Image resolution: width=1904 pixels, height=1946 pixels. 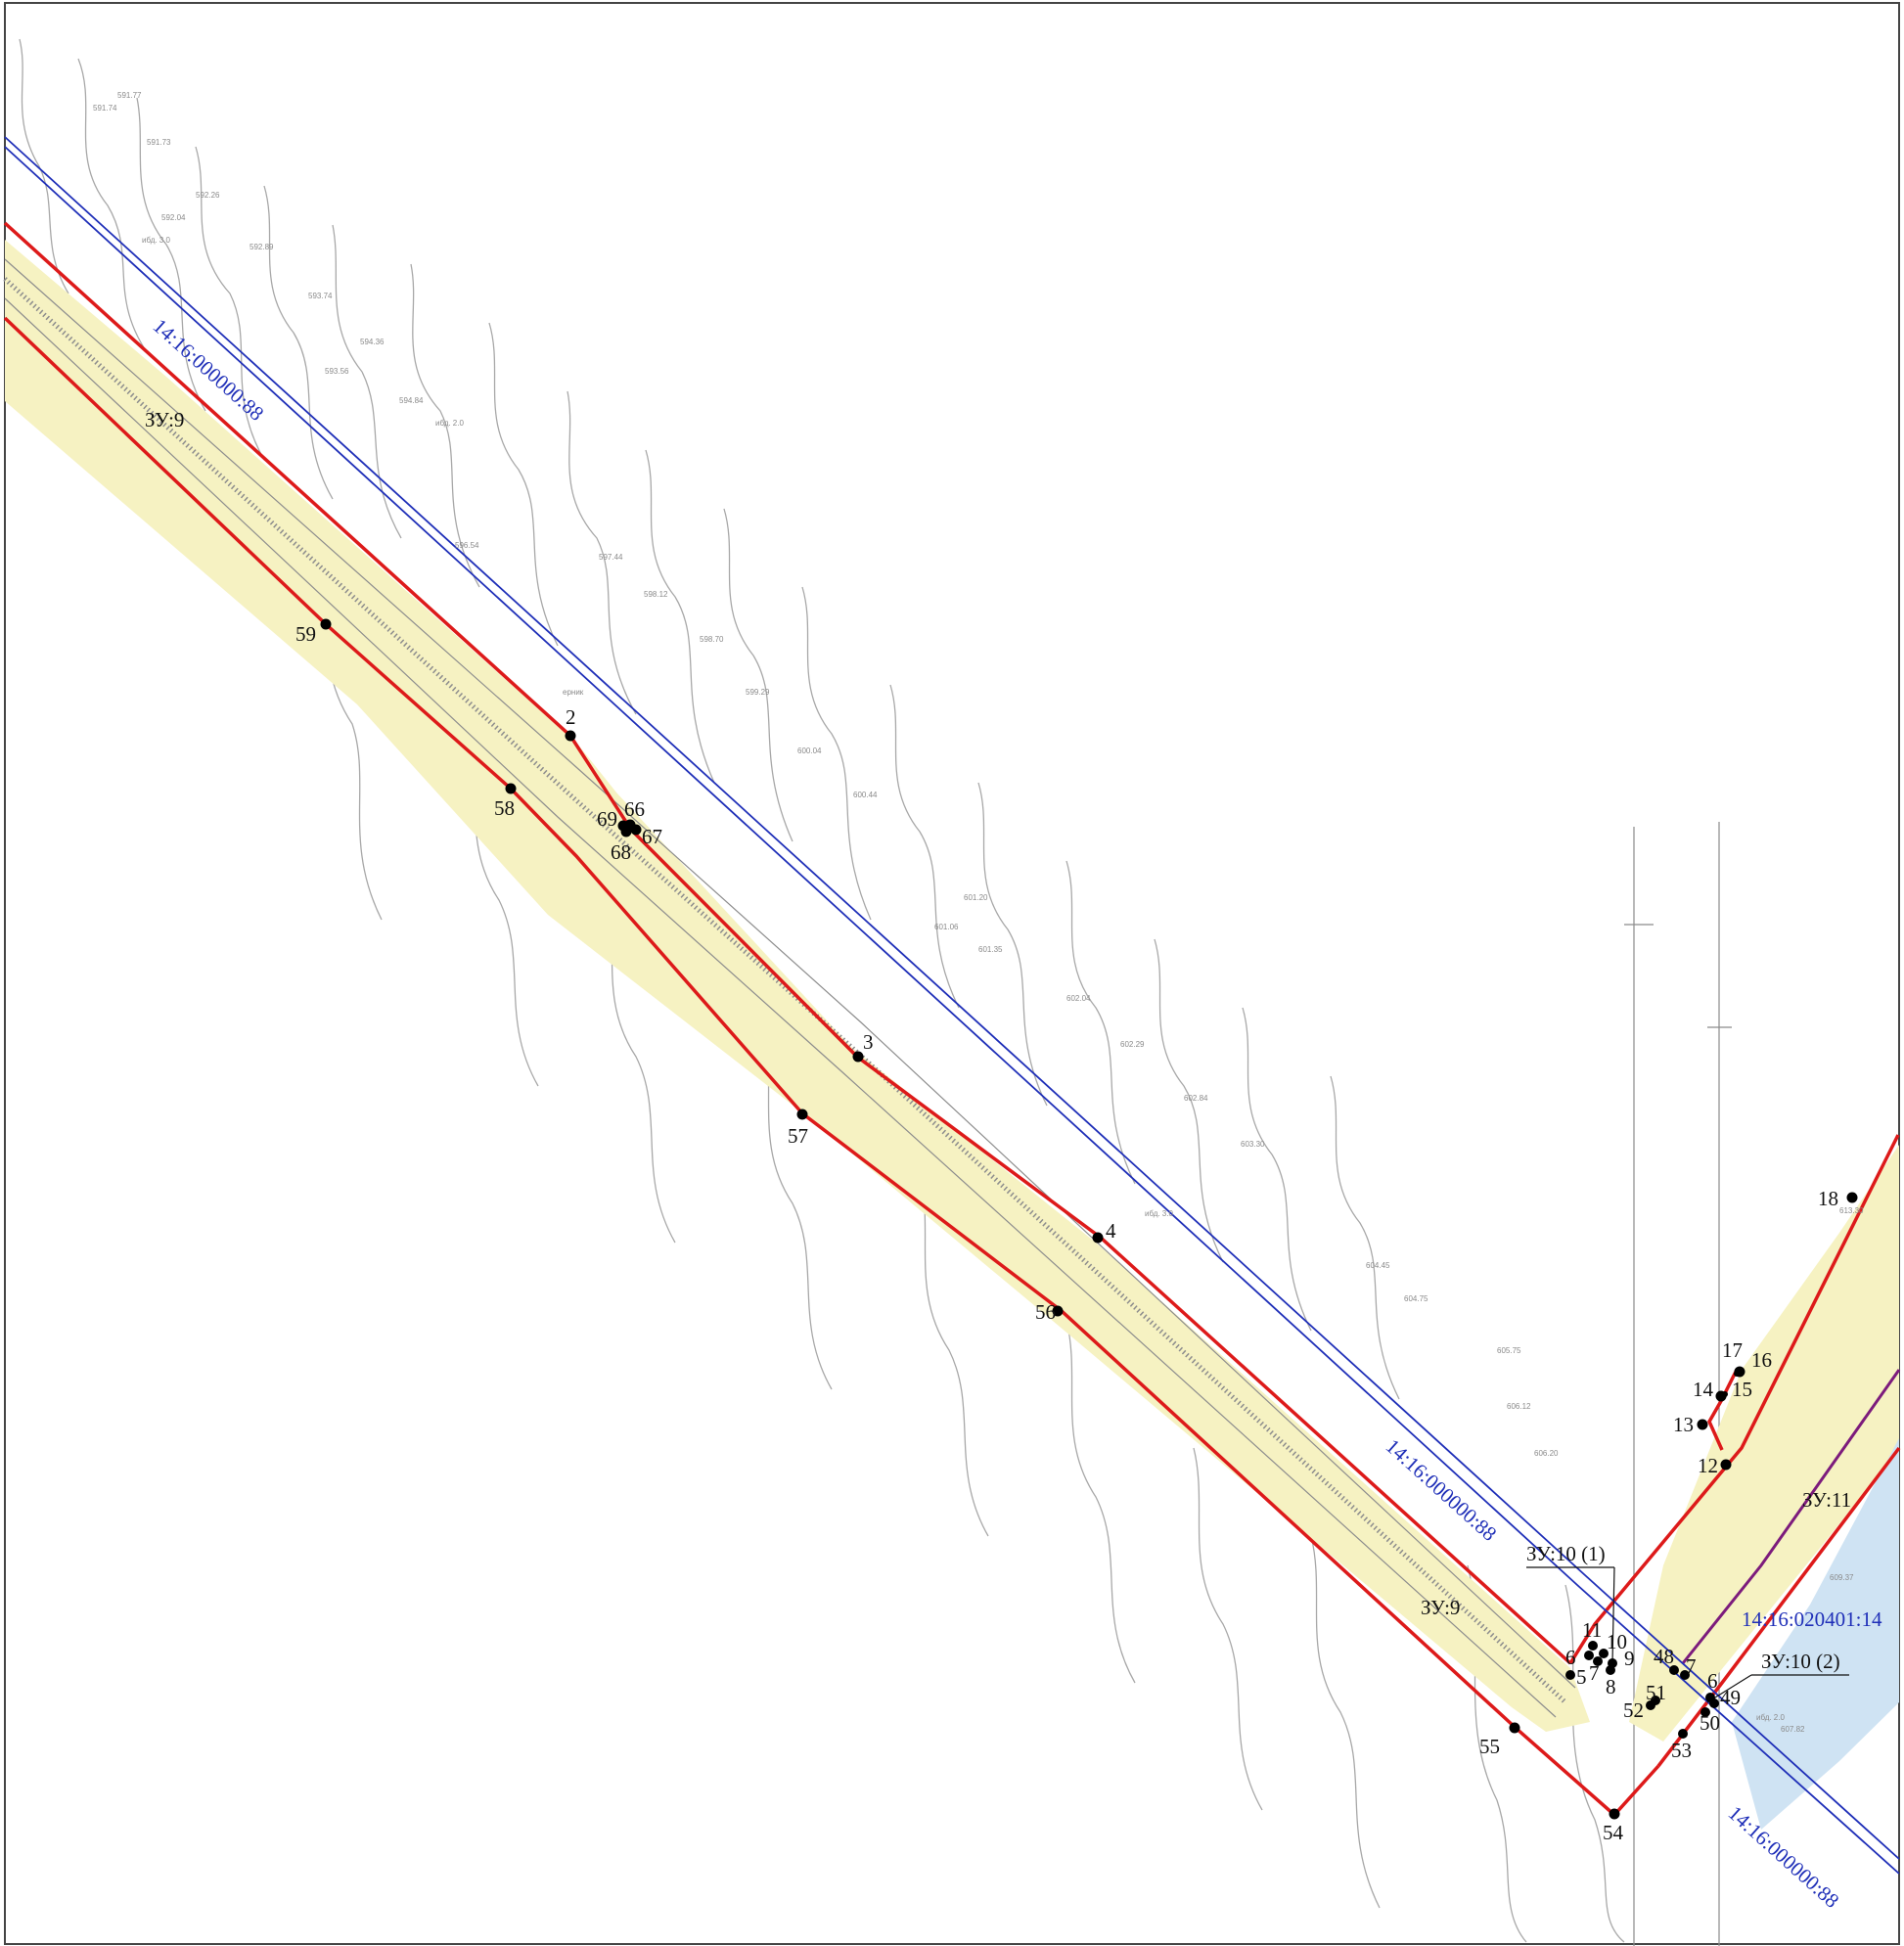 What do you see at coordinates (571, 717) in the screenshot?
I see `point-label: 2` at bounding box center [571, 717].